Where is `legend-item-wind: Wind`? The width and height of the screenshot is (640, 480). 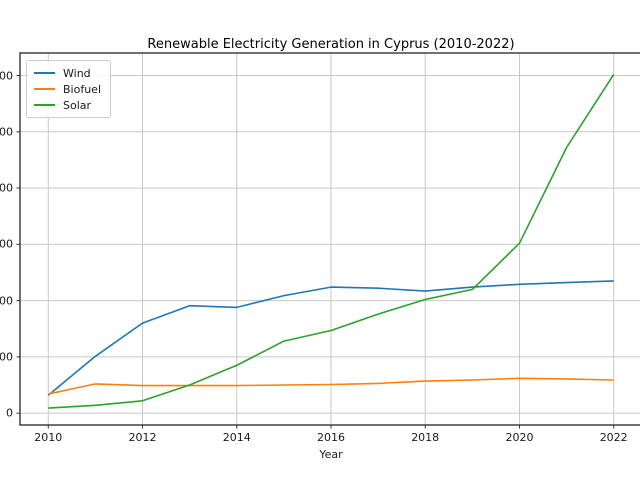 legend-item-wind: Wind is located at coordinates (67, 73).